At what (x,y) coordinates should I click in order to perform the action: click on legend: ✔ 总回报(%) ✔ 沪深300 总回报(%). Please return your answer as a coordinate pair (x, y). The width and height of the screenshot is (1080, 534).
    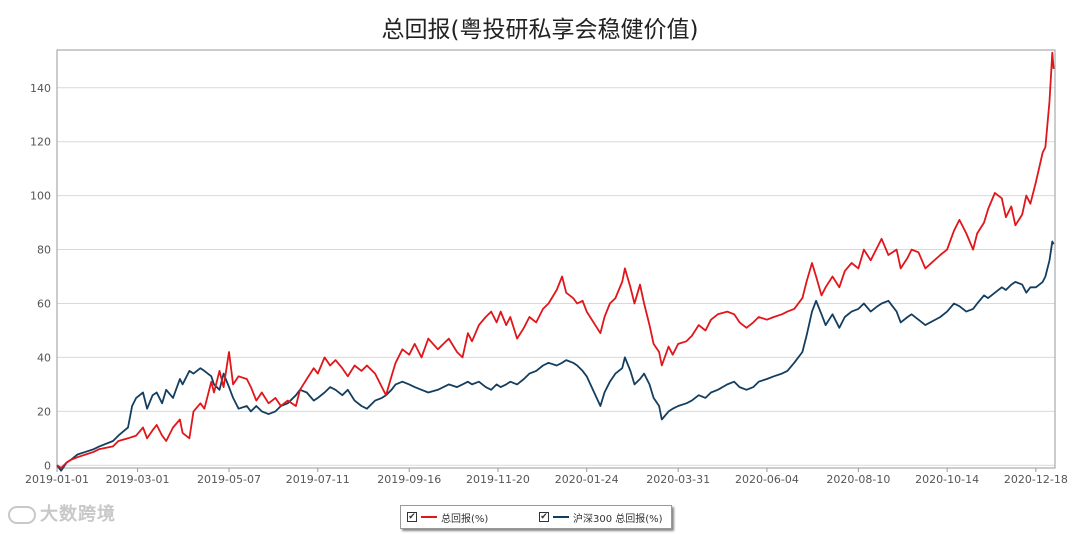
    Looking at the image, I should click on (536, 517).